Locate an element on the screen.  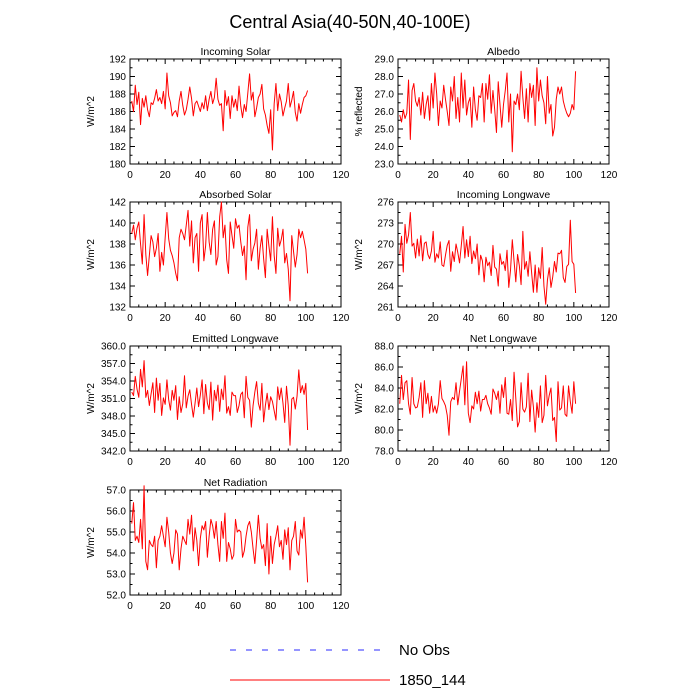
y-tick-label: 55.0 is located at coordinates (117, 533).